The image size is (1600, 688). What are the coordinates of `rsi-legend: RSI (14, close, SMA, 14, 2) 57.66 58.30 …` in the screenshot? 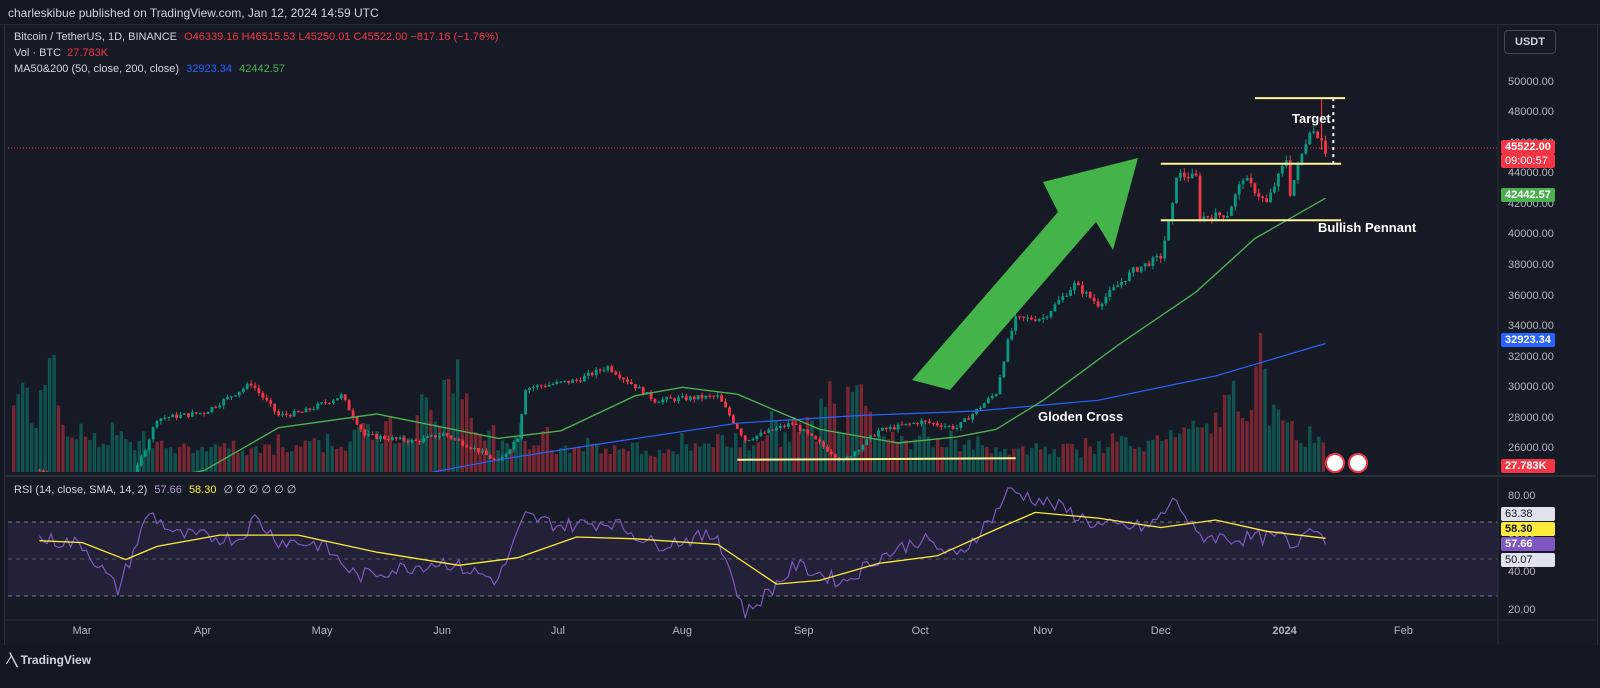 It's located at (155, 489).